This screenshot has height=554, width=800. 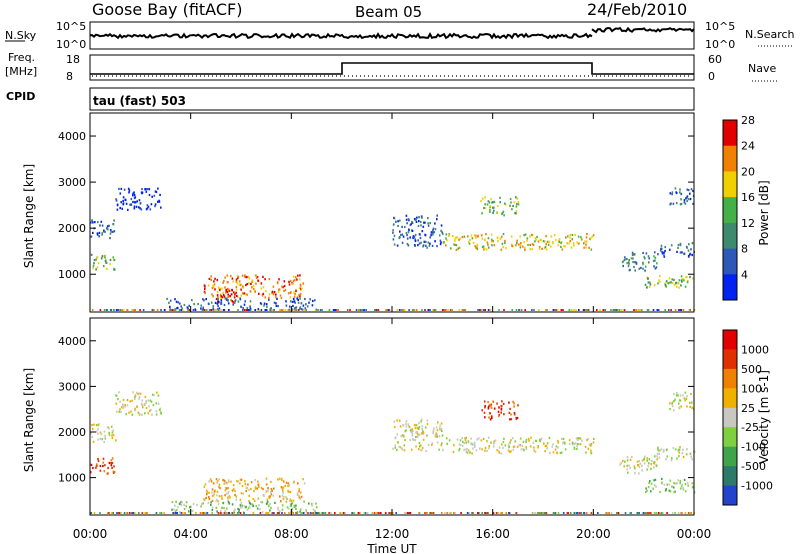 What do you see at coordinates (392, 68) in the screenshot?
I see `freq-line` at bounding box center [392, 68].